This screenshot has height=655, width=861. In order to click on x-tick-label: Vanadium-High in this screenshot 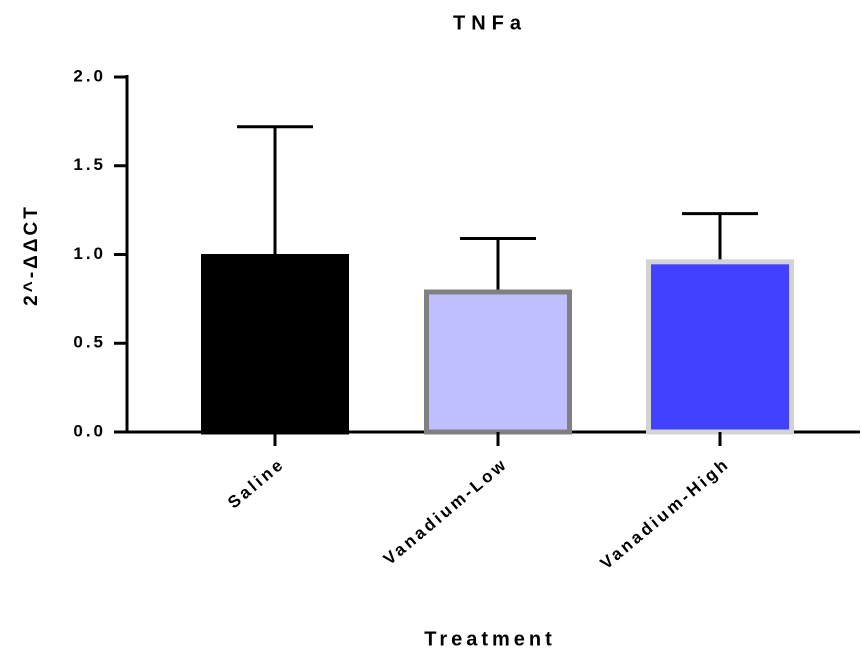, I will do `click(665, 513)`.